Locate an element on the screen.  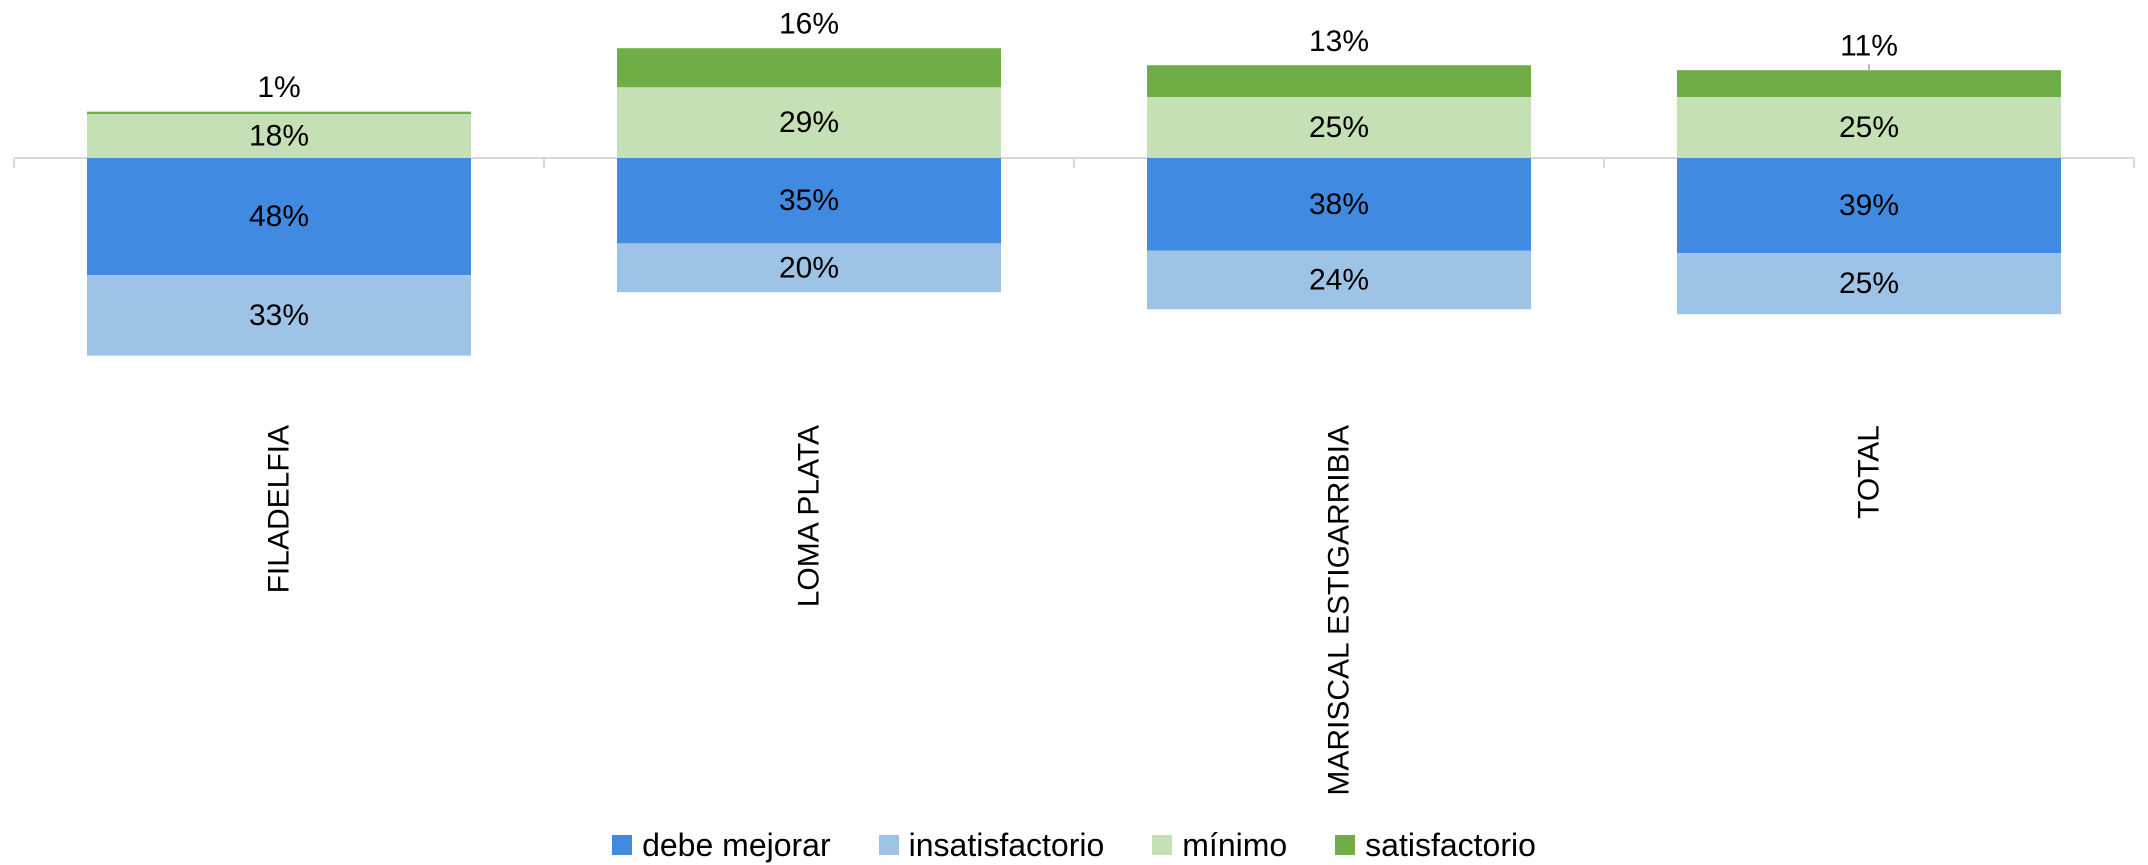
bar-satisfactorio-mariscal-estigarribia is located at coordinates (1339, 81).